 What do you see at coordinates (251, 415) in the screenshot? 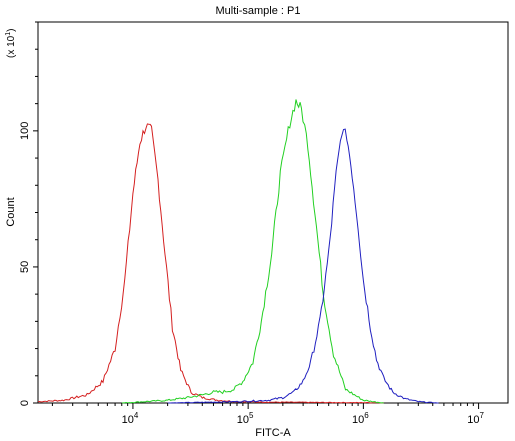
I see `x-tick-exponent: 5` at bounding box center [251, 415].